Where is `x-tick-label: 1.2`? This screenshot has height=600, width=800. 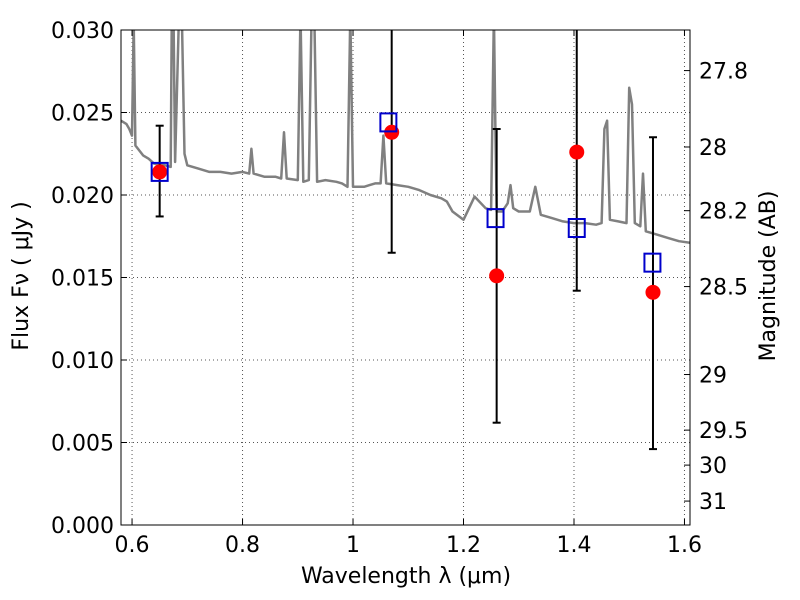
x-tick-label: 1.2 is located at coordinates (463, 545).